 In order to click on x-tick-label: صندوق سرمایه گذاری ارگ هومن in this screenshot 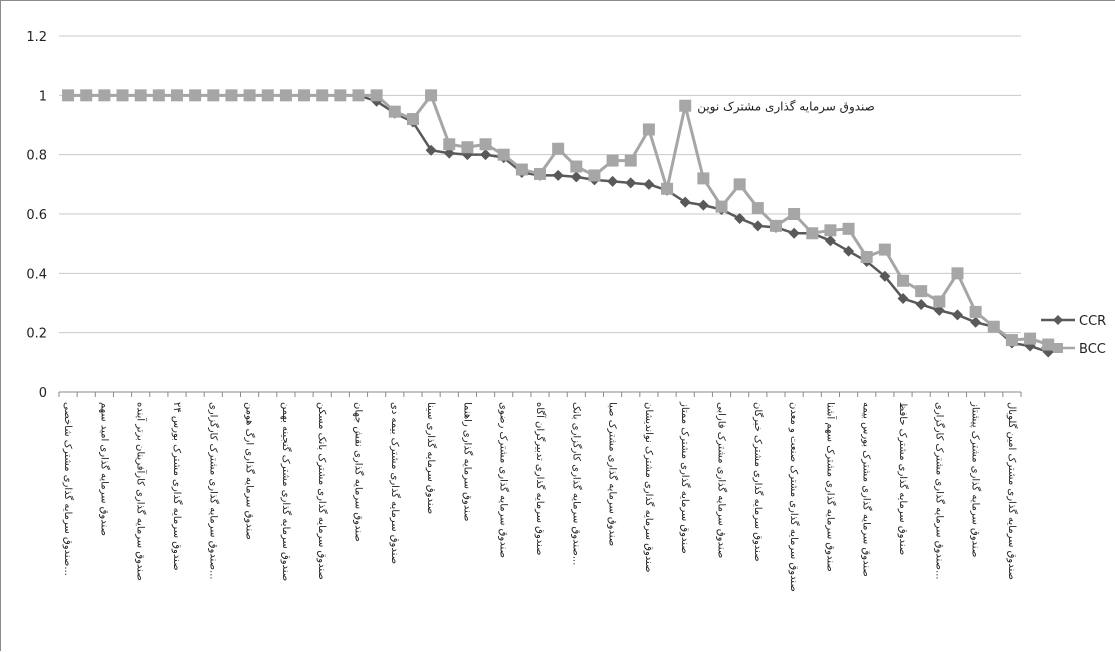, I will do `click(250, 471)`.